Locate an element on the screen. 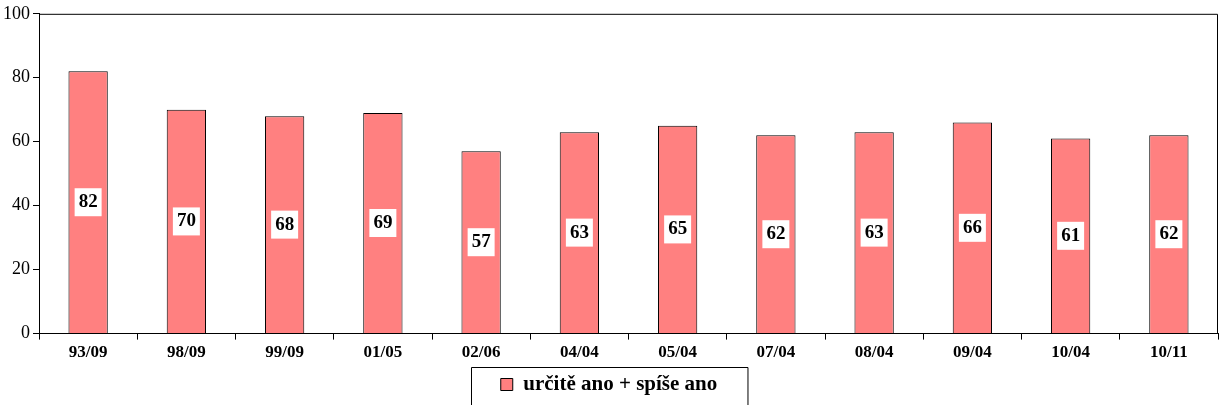 This screenshot has width=1224, height=405. x-tick-label: 10/11 is located at coordinates (1168, 352).